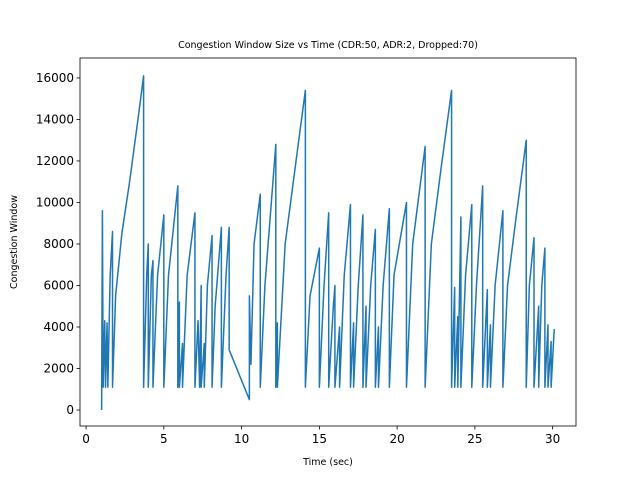 This screenshot has height=484, width=640. I want to click on x-tick-label: 5, so click(164, 439).